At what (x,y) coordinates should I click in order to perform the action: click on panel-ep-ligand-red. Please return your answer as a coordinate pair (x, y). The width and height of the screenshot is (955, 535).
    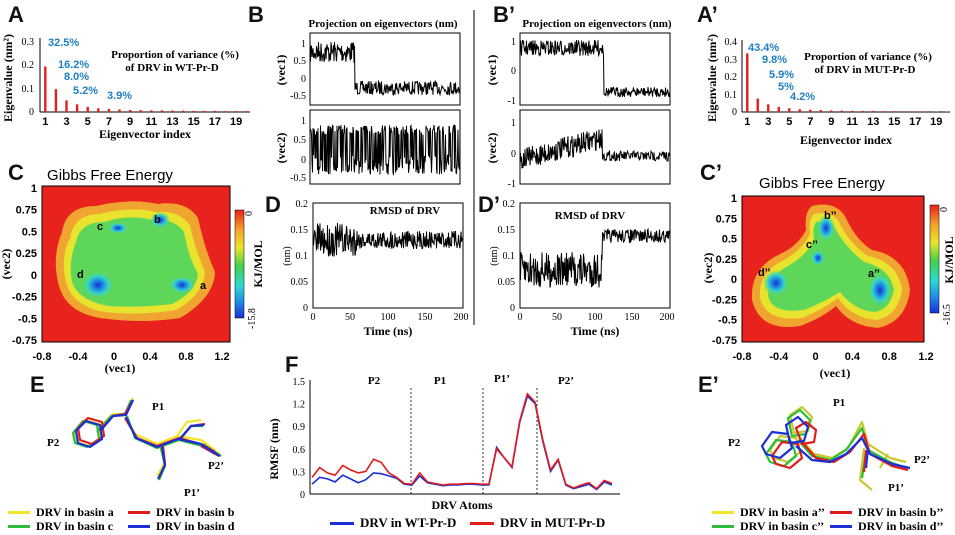
    Looking at the image, I should click on (839, 446).